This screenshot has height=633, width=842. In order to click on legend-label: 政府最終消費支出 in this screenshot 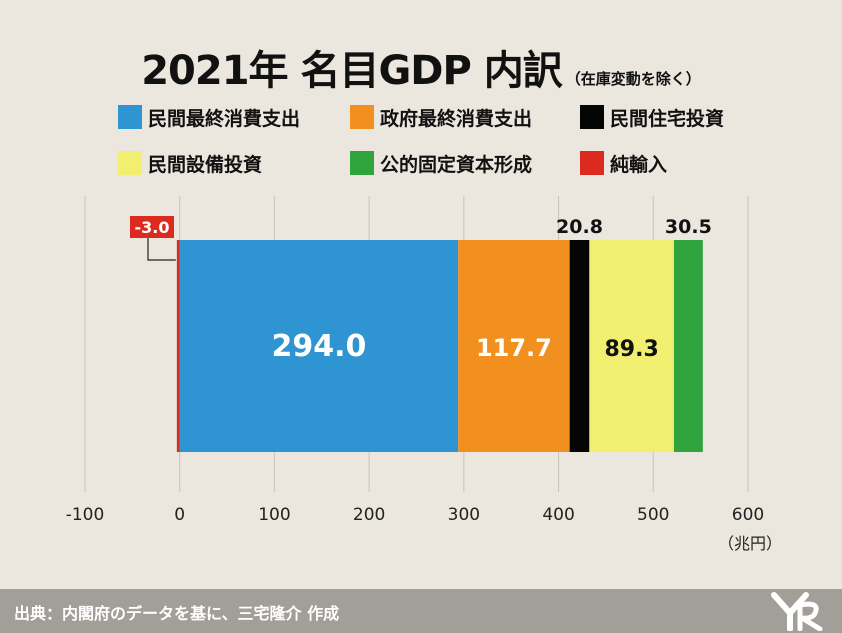, I will do `click(456, 118)`.